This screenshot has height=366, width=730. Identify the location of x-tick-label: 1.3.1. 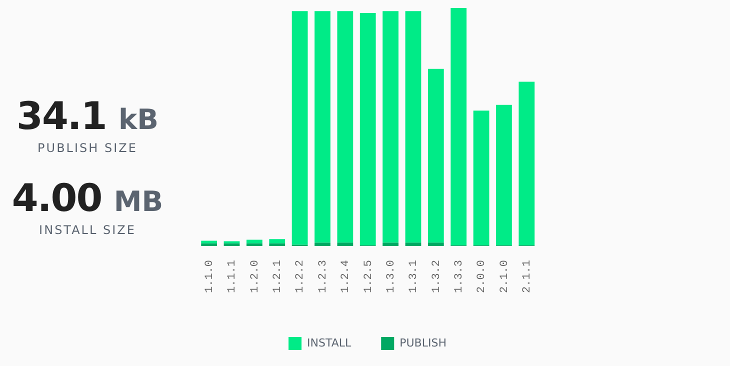
(414, 277).